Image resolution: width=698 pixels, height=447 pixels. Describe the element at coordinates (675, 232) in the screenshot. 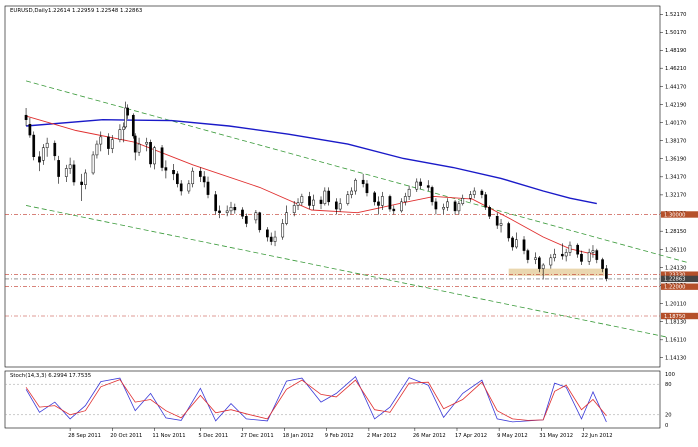

I see `y-tick-label: 1.28150` at that location.